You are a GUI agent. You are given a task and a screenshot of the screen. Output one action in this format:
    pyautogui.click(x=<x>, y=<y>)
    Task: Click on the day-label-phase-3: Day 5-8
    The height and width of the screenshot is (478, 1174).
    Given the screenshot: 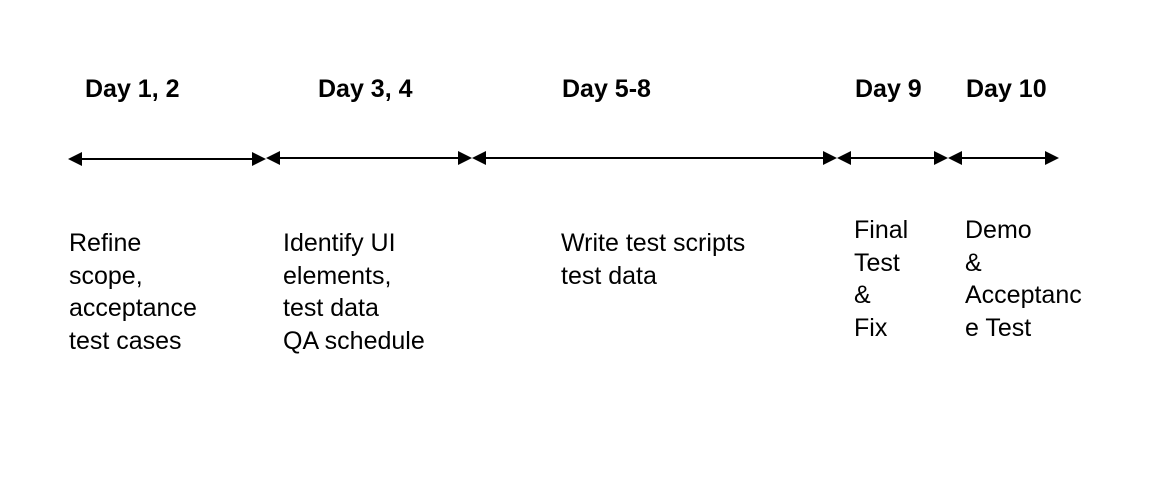 What is the action you would take?
    pyautogui.click(x=606, y=89)
    